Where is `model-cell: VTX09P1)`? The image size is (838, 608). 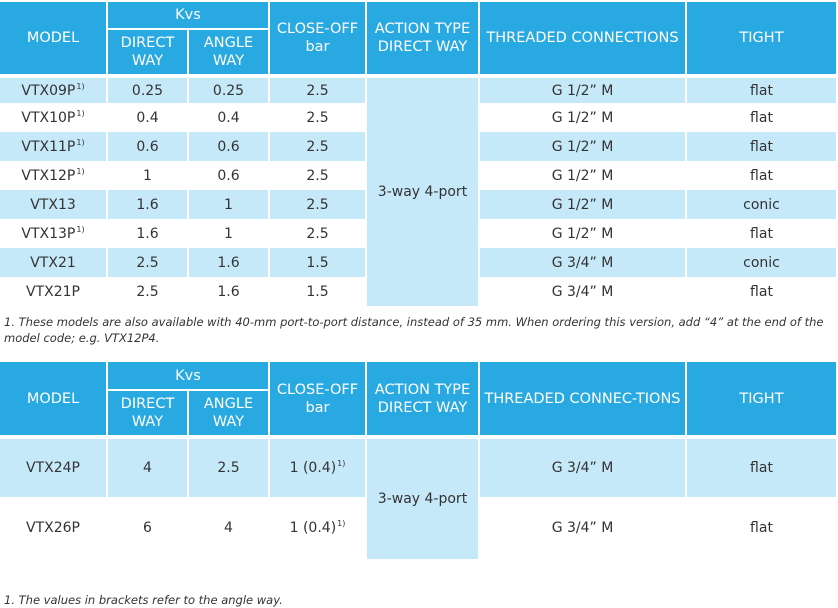
model-cell: VTX09P1) is located at coordinates (54, 88).